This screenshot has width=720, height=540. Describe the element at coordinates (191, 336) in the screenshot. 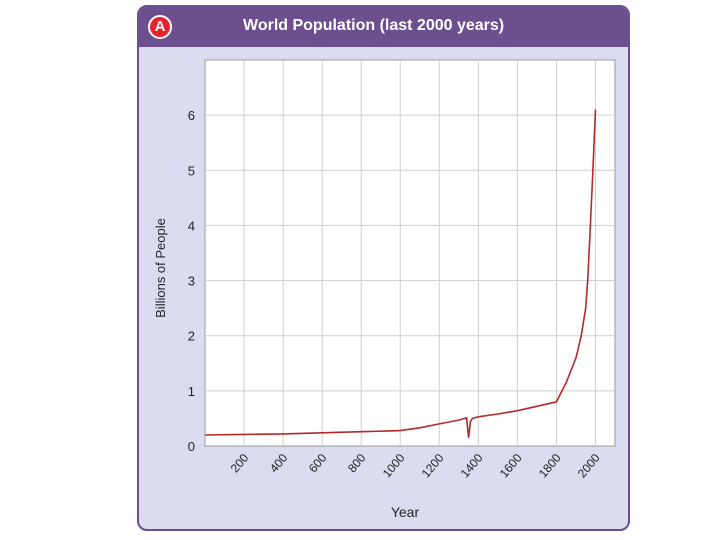

I see `y-tick-label: 2` at that location.